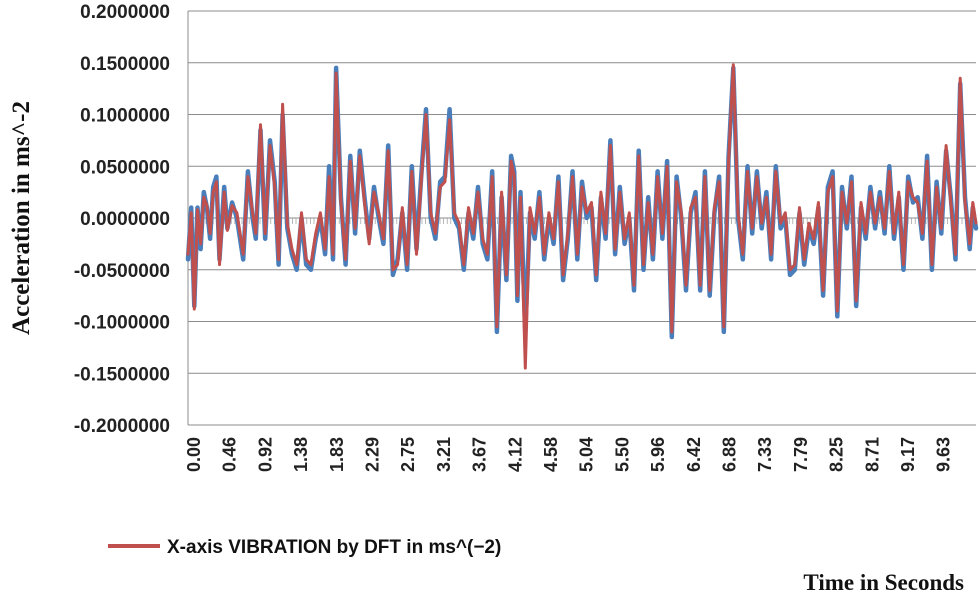 This screenshot has height=594, width=980. What do you see at coordinates (587, 454) in the screenshot?
I see `x-tick-label: 5.04` at bounding box center [587, 454].